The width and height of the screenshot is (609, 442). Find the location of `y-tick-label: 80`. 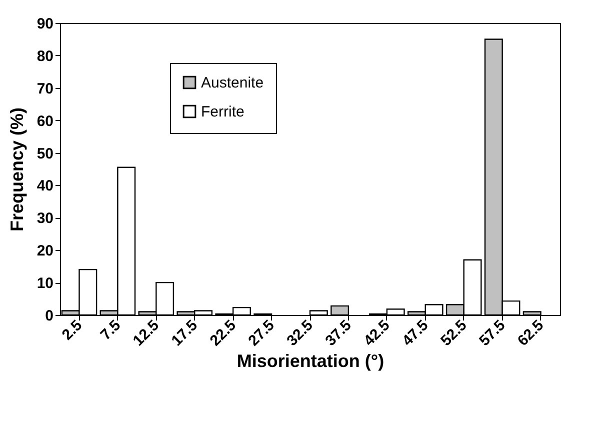

y-tick-label: 80 is located at coordinates (45, 56).